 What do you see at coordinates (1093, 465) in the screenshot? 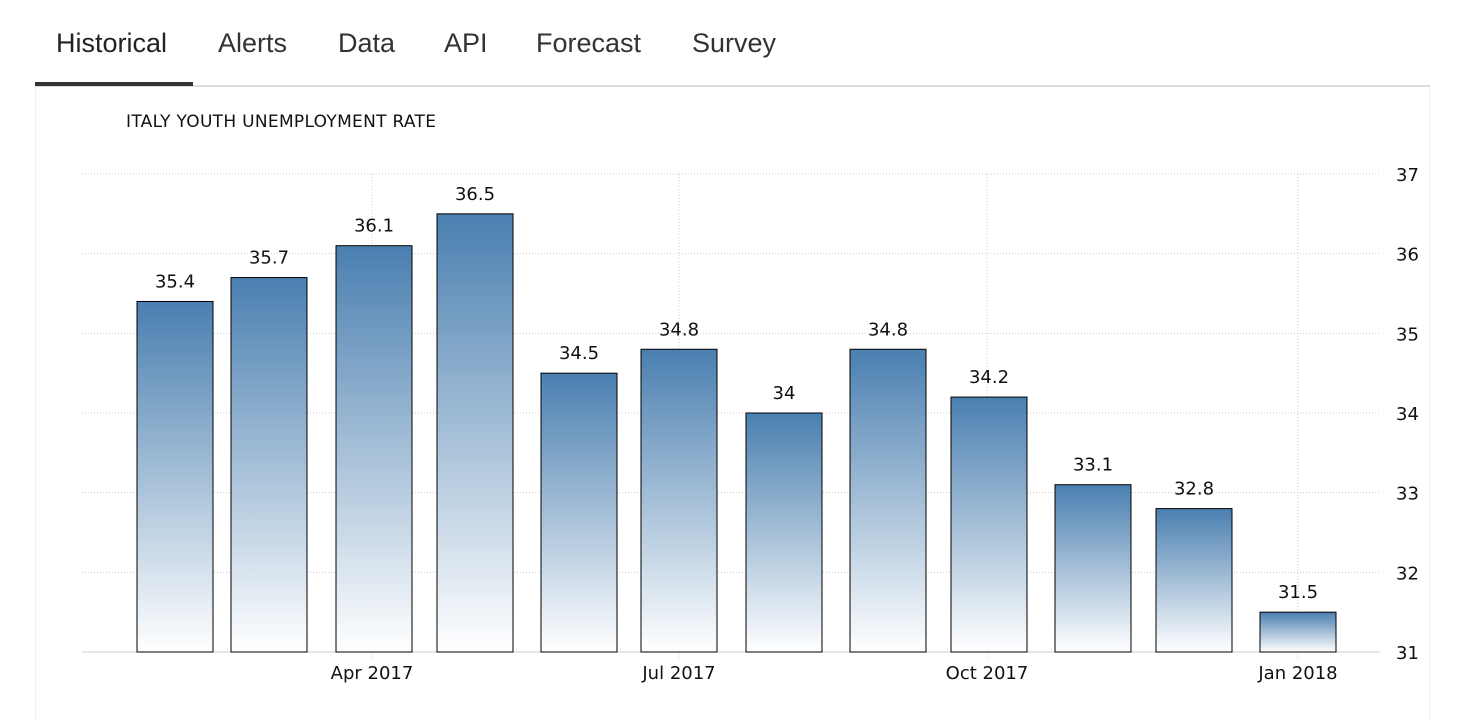
I see `bar-value-label: 33.1` at bounding box center [1093, 465].